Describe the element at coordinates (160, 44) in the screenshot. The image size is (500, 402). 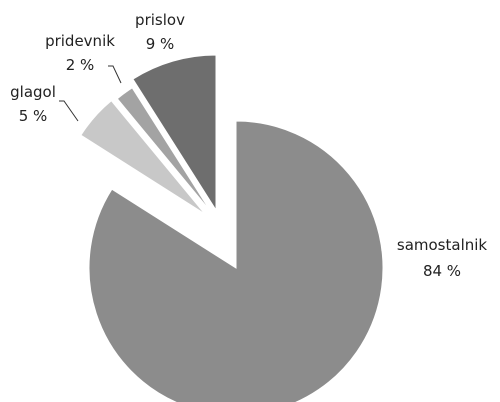
I see `slice-value-prislov: 9 %` at that location.